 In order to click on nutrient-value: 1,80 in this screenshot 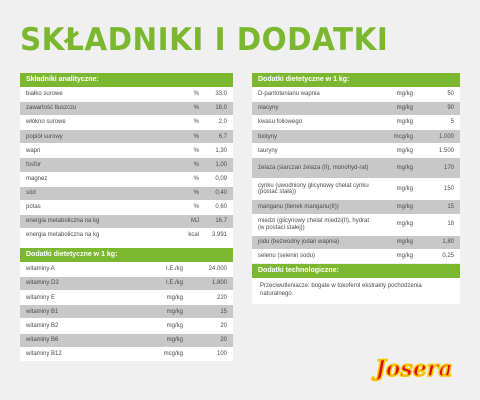, I will do `click(438, 242)`.